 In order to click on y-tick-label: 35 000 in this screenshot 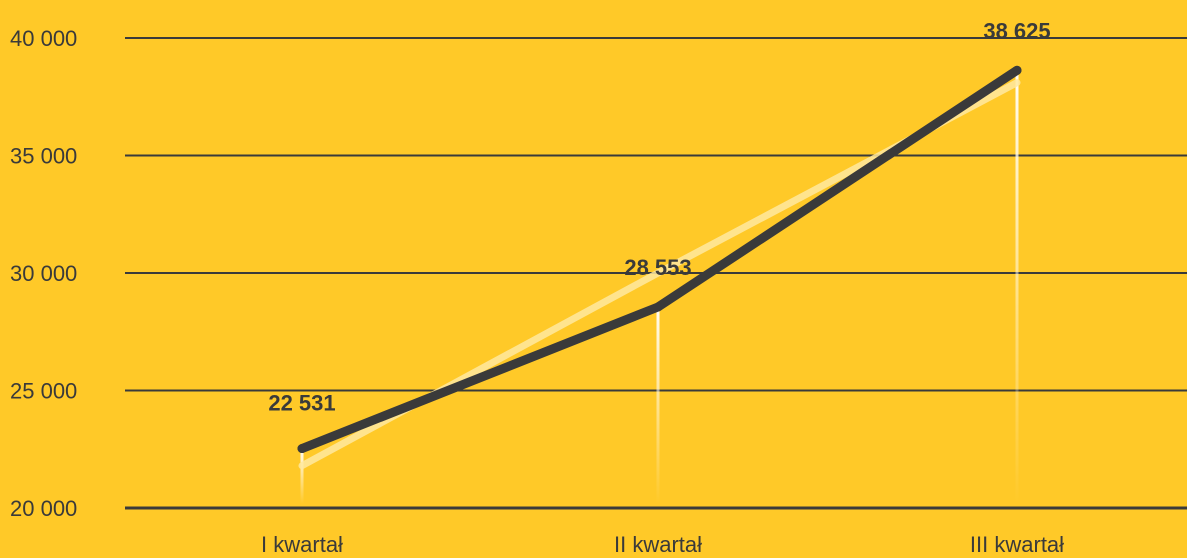, I will do `click(43, 156)`.